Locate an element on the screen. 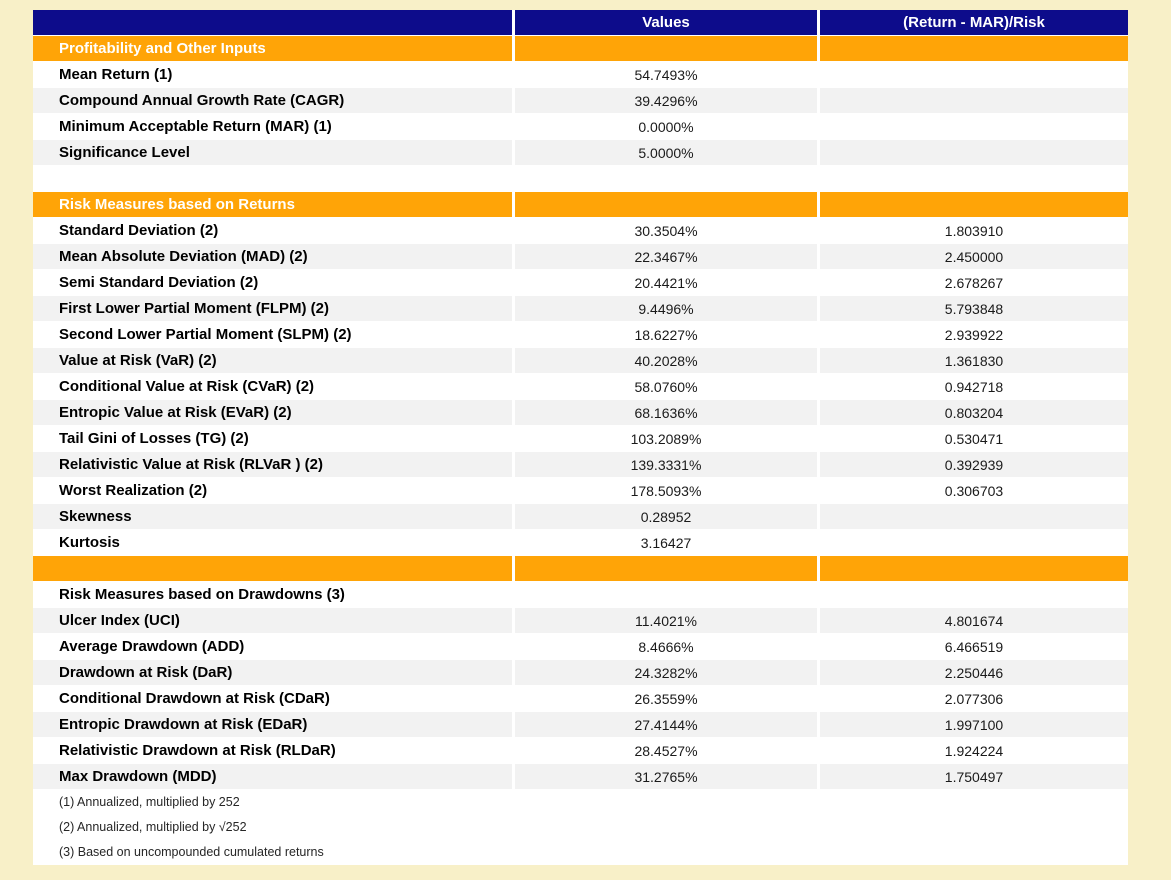 The height and width of the screenshot is (880, 1171). metric-ratio: 0.392939 is located at coordinates (974, 464).